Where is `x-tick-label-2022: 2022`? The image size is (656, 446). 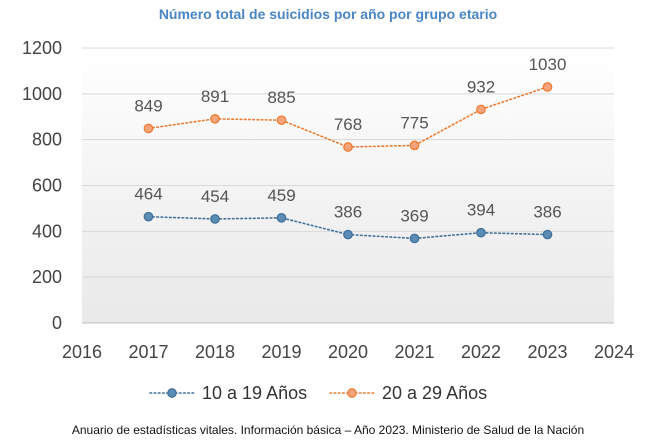 x-tick-label-2022: 2022 is located at coordinates (481, 352).